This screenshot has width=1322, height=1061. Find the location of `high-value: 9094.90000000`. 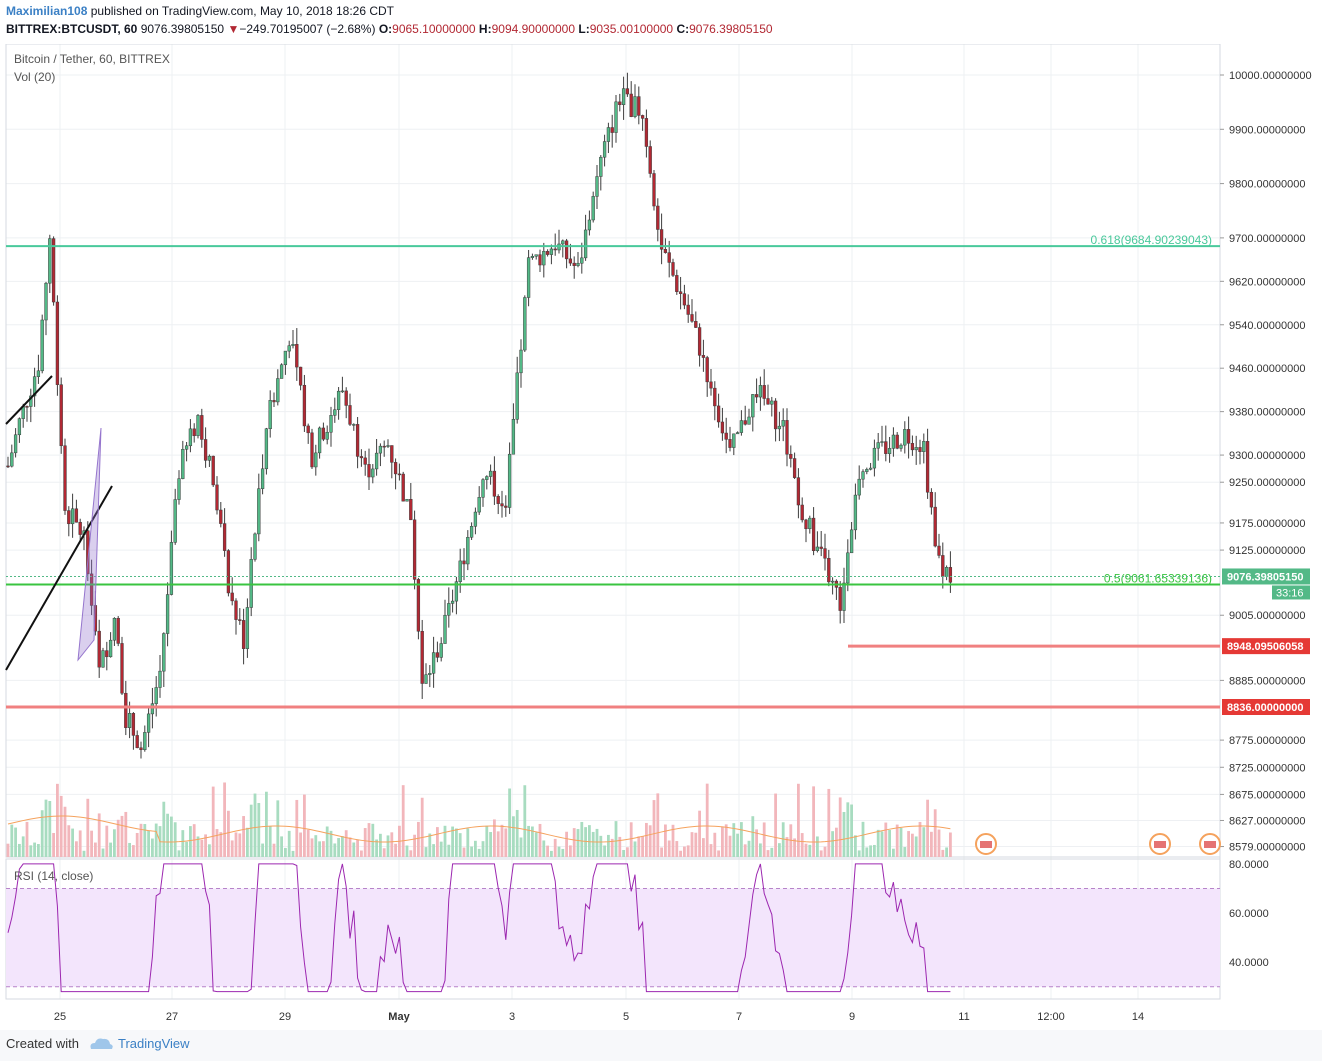

high-value: 9094.90000000 is located at coordinates (533, 29).